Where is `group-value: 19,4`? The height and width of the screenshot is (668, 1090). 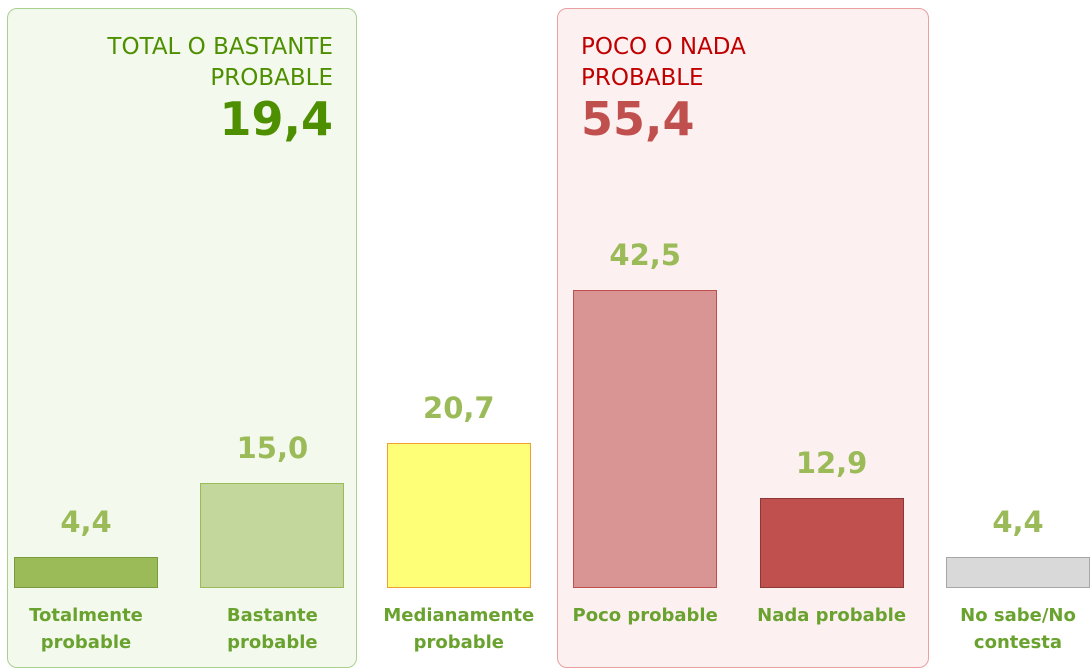
group-value: 19,4 is located at coordinates (276, 119).